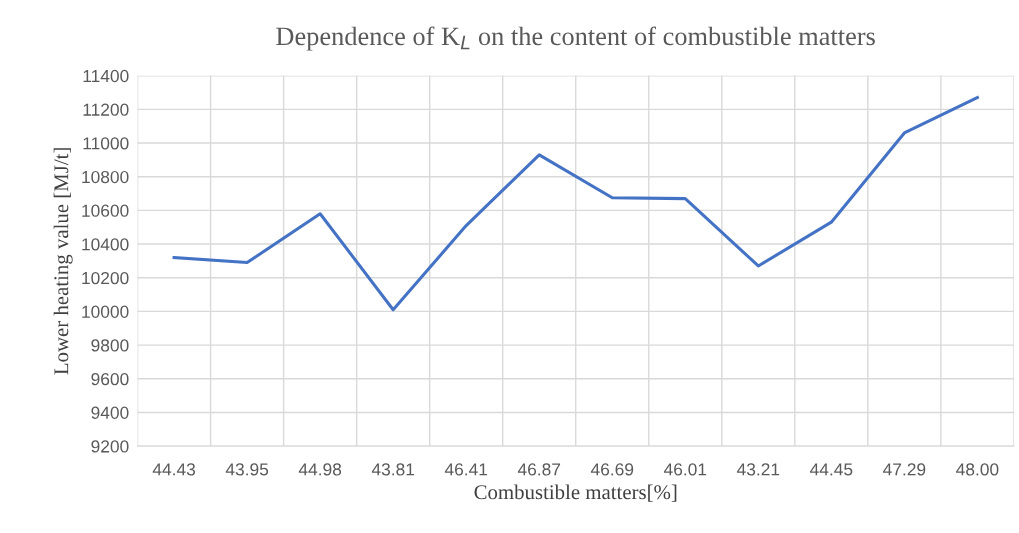  I want to click on y-tick-label: 9800, so click(110, 345).